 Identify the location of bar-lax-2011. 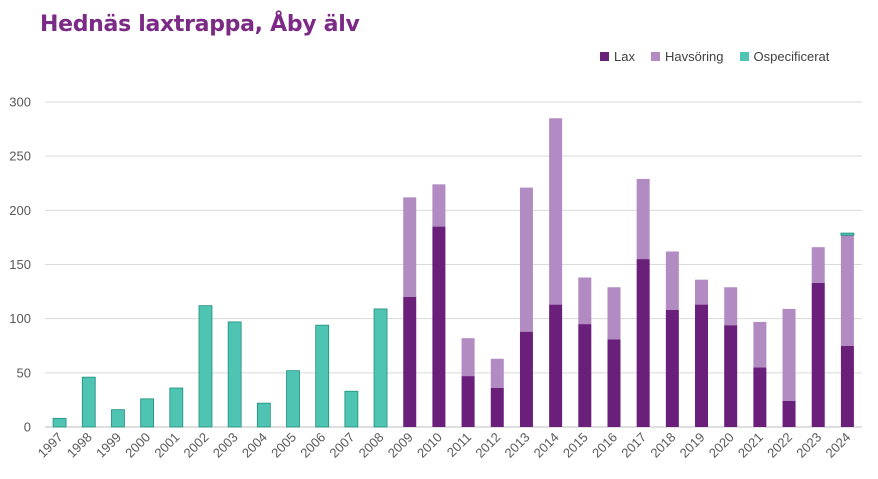
(468, 401).